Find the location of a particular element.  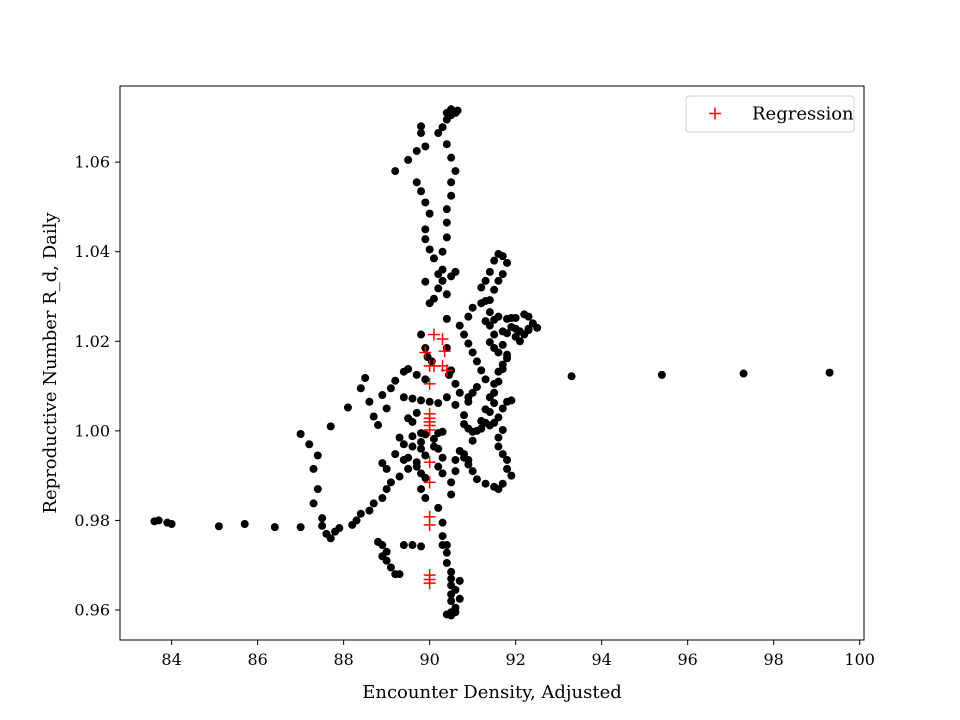

x-tick-label: 98 is located at coordinates (774, 659).